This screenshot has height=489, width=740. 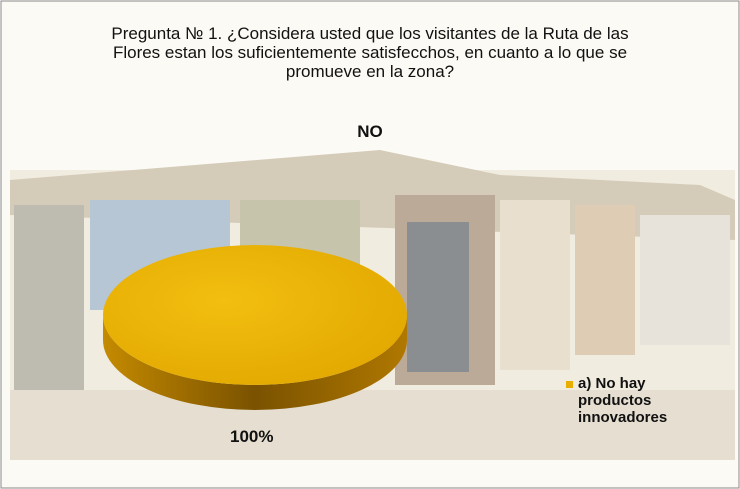 I want to click on legend-label: a) No hay productos innovadores, so click(x=623, y=400).